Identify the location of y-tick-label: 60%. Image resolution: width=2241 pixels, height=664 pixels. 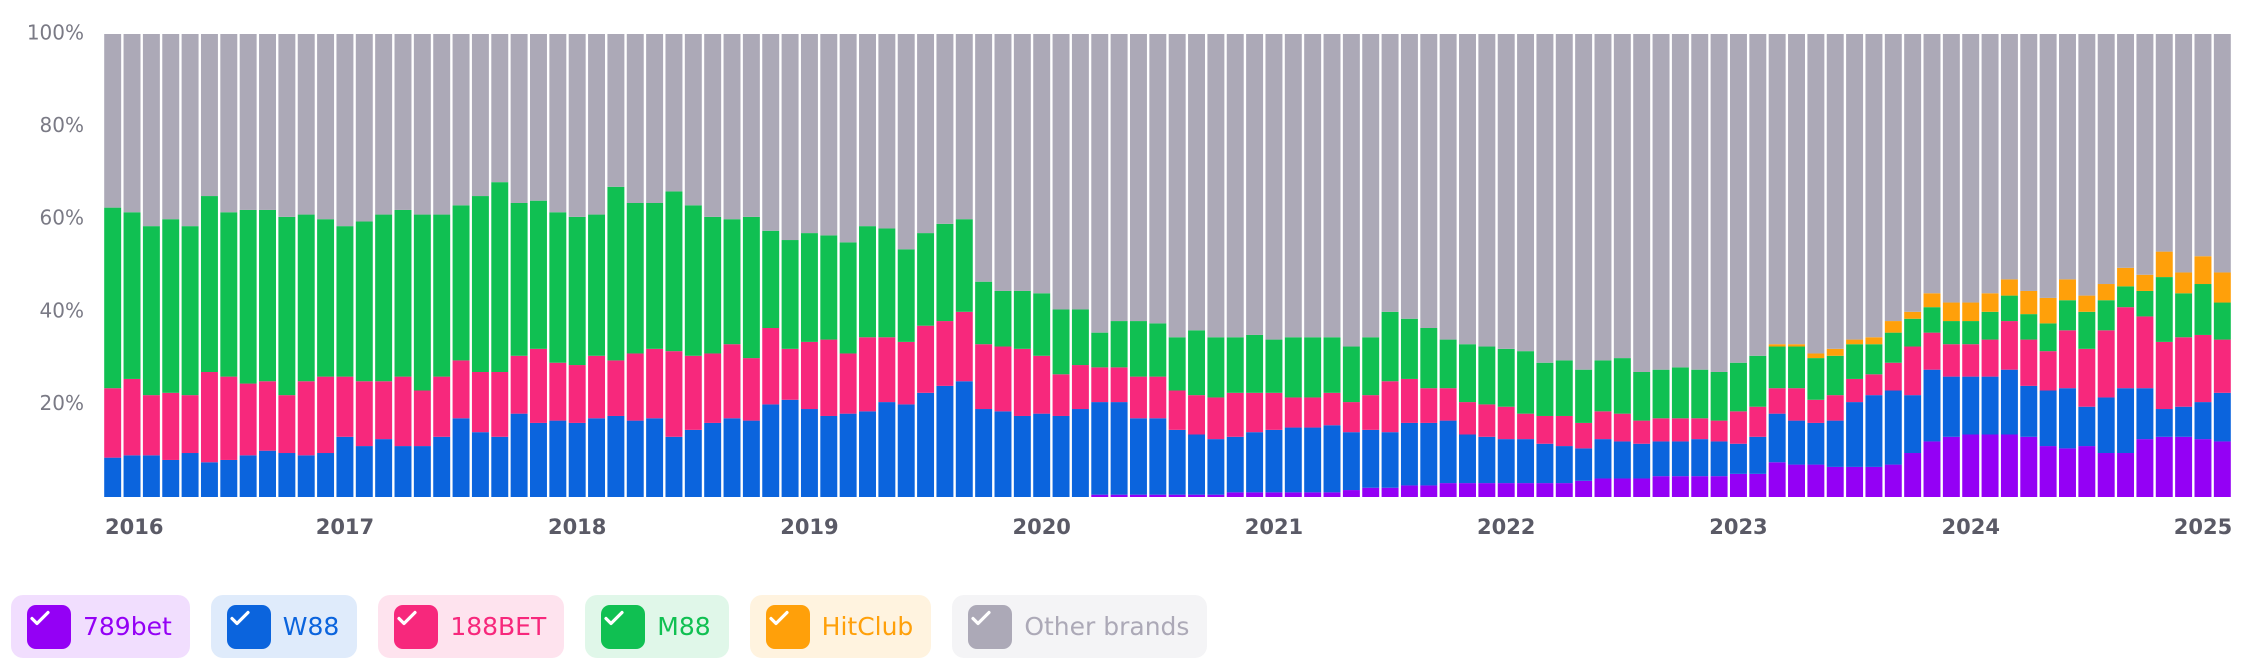
(62, 218).